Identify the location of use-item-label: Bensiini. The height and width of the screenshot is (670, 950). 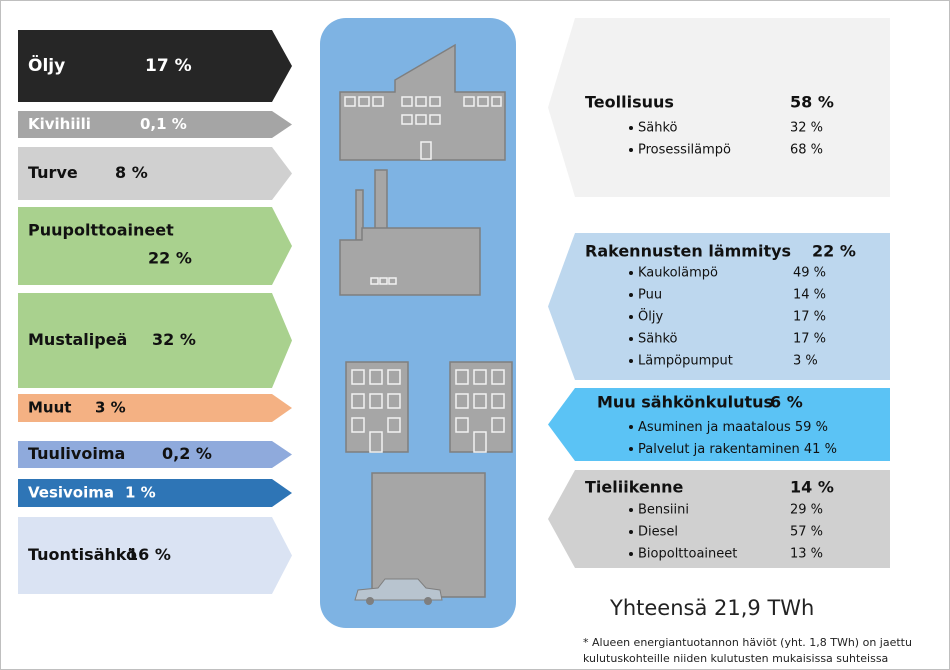
(663, 510).